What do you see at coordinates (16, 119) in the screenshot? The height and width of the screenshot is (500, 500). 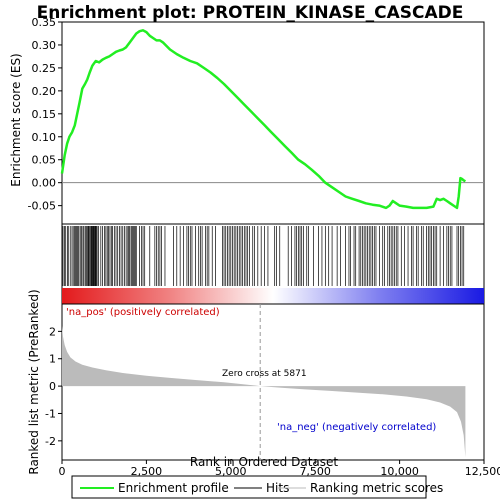 I see `es-y-axis-label: Enrichment score (ES)` at bounding box center [16, 119].